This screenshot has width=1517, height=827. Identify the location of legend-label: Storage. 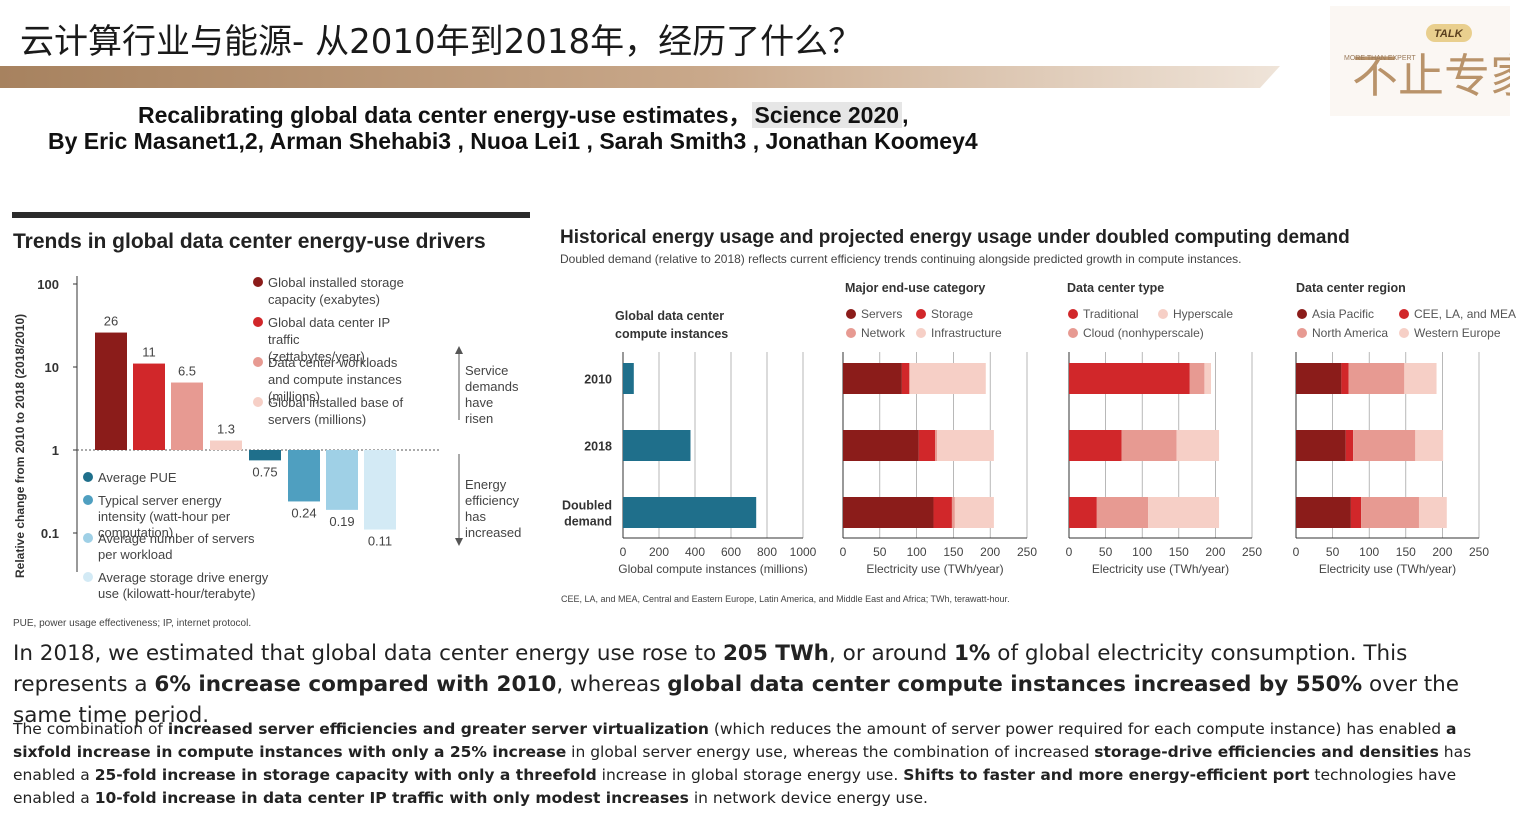
(952, 314).